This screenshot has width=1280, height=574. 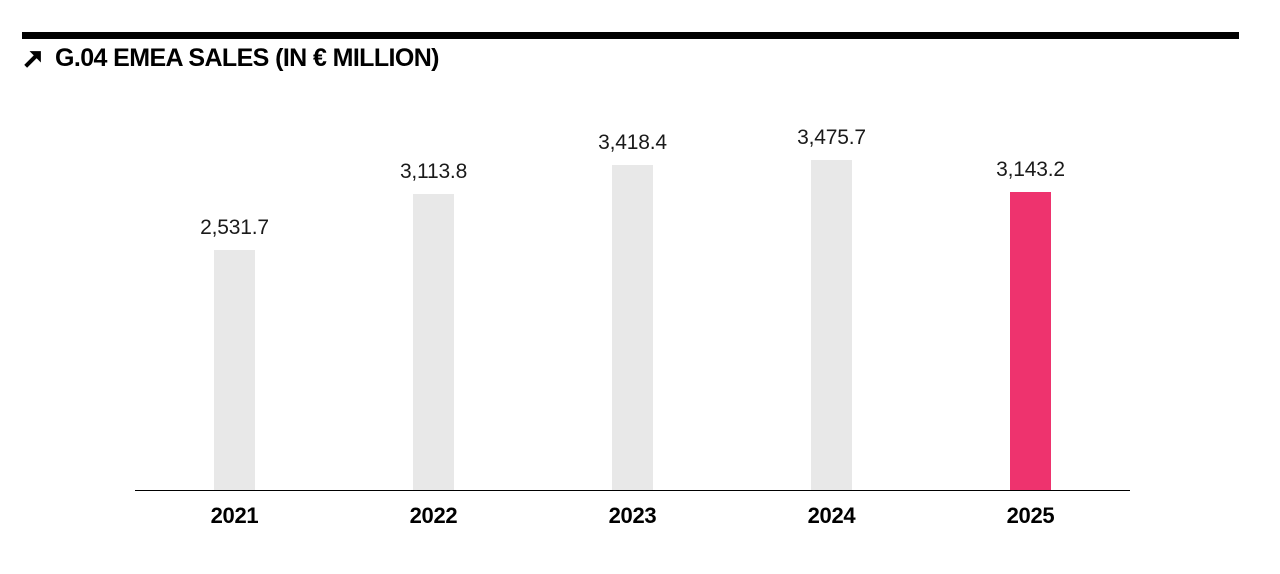 I want to click on chart-header: G.04 EMEA SALES (IN € MILLION), so click(x=630, y=52).